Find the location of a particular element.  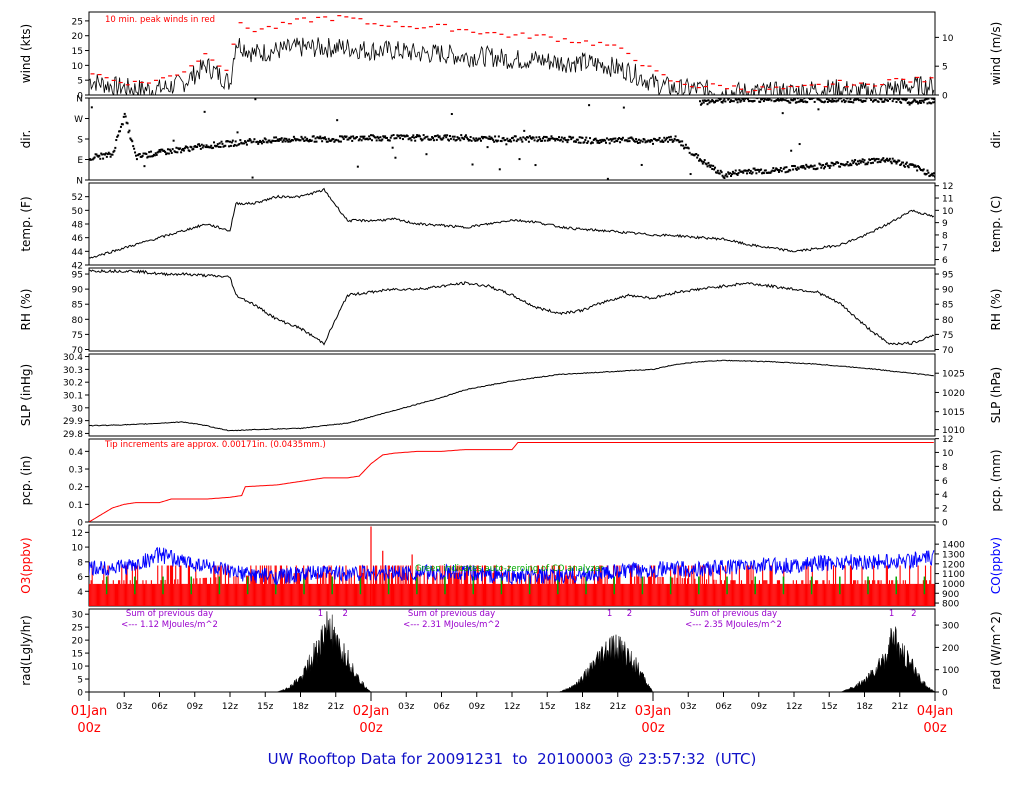

y-right-tick-label: 4 is located at coordinates (945, 496).